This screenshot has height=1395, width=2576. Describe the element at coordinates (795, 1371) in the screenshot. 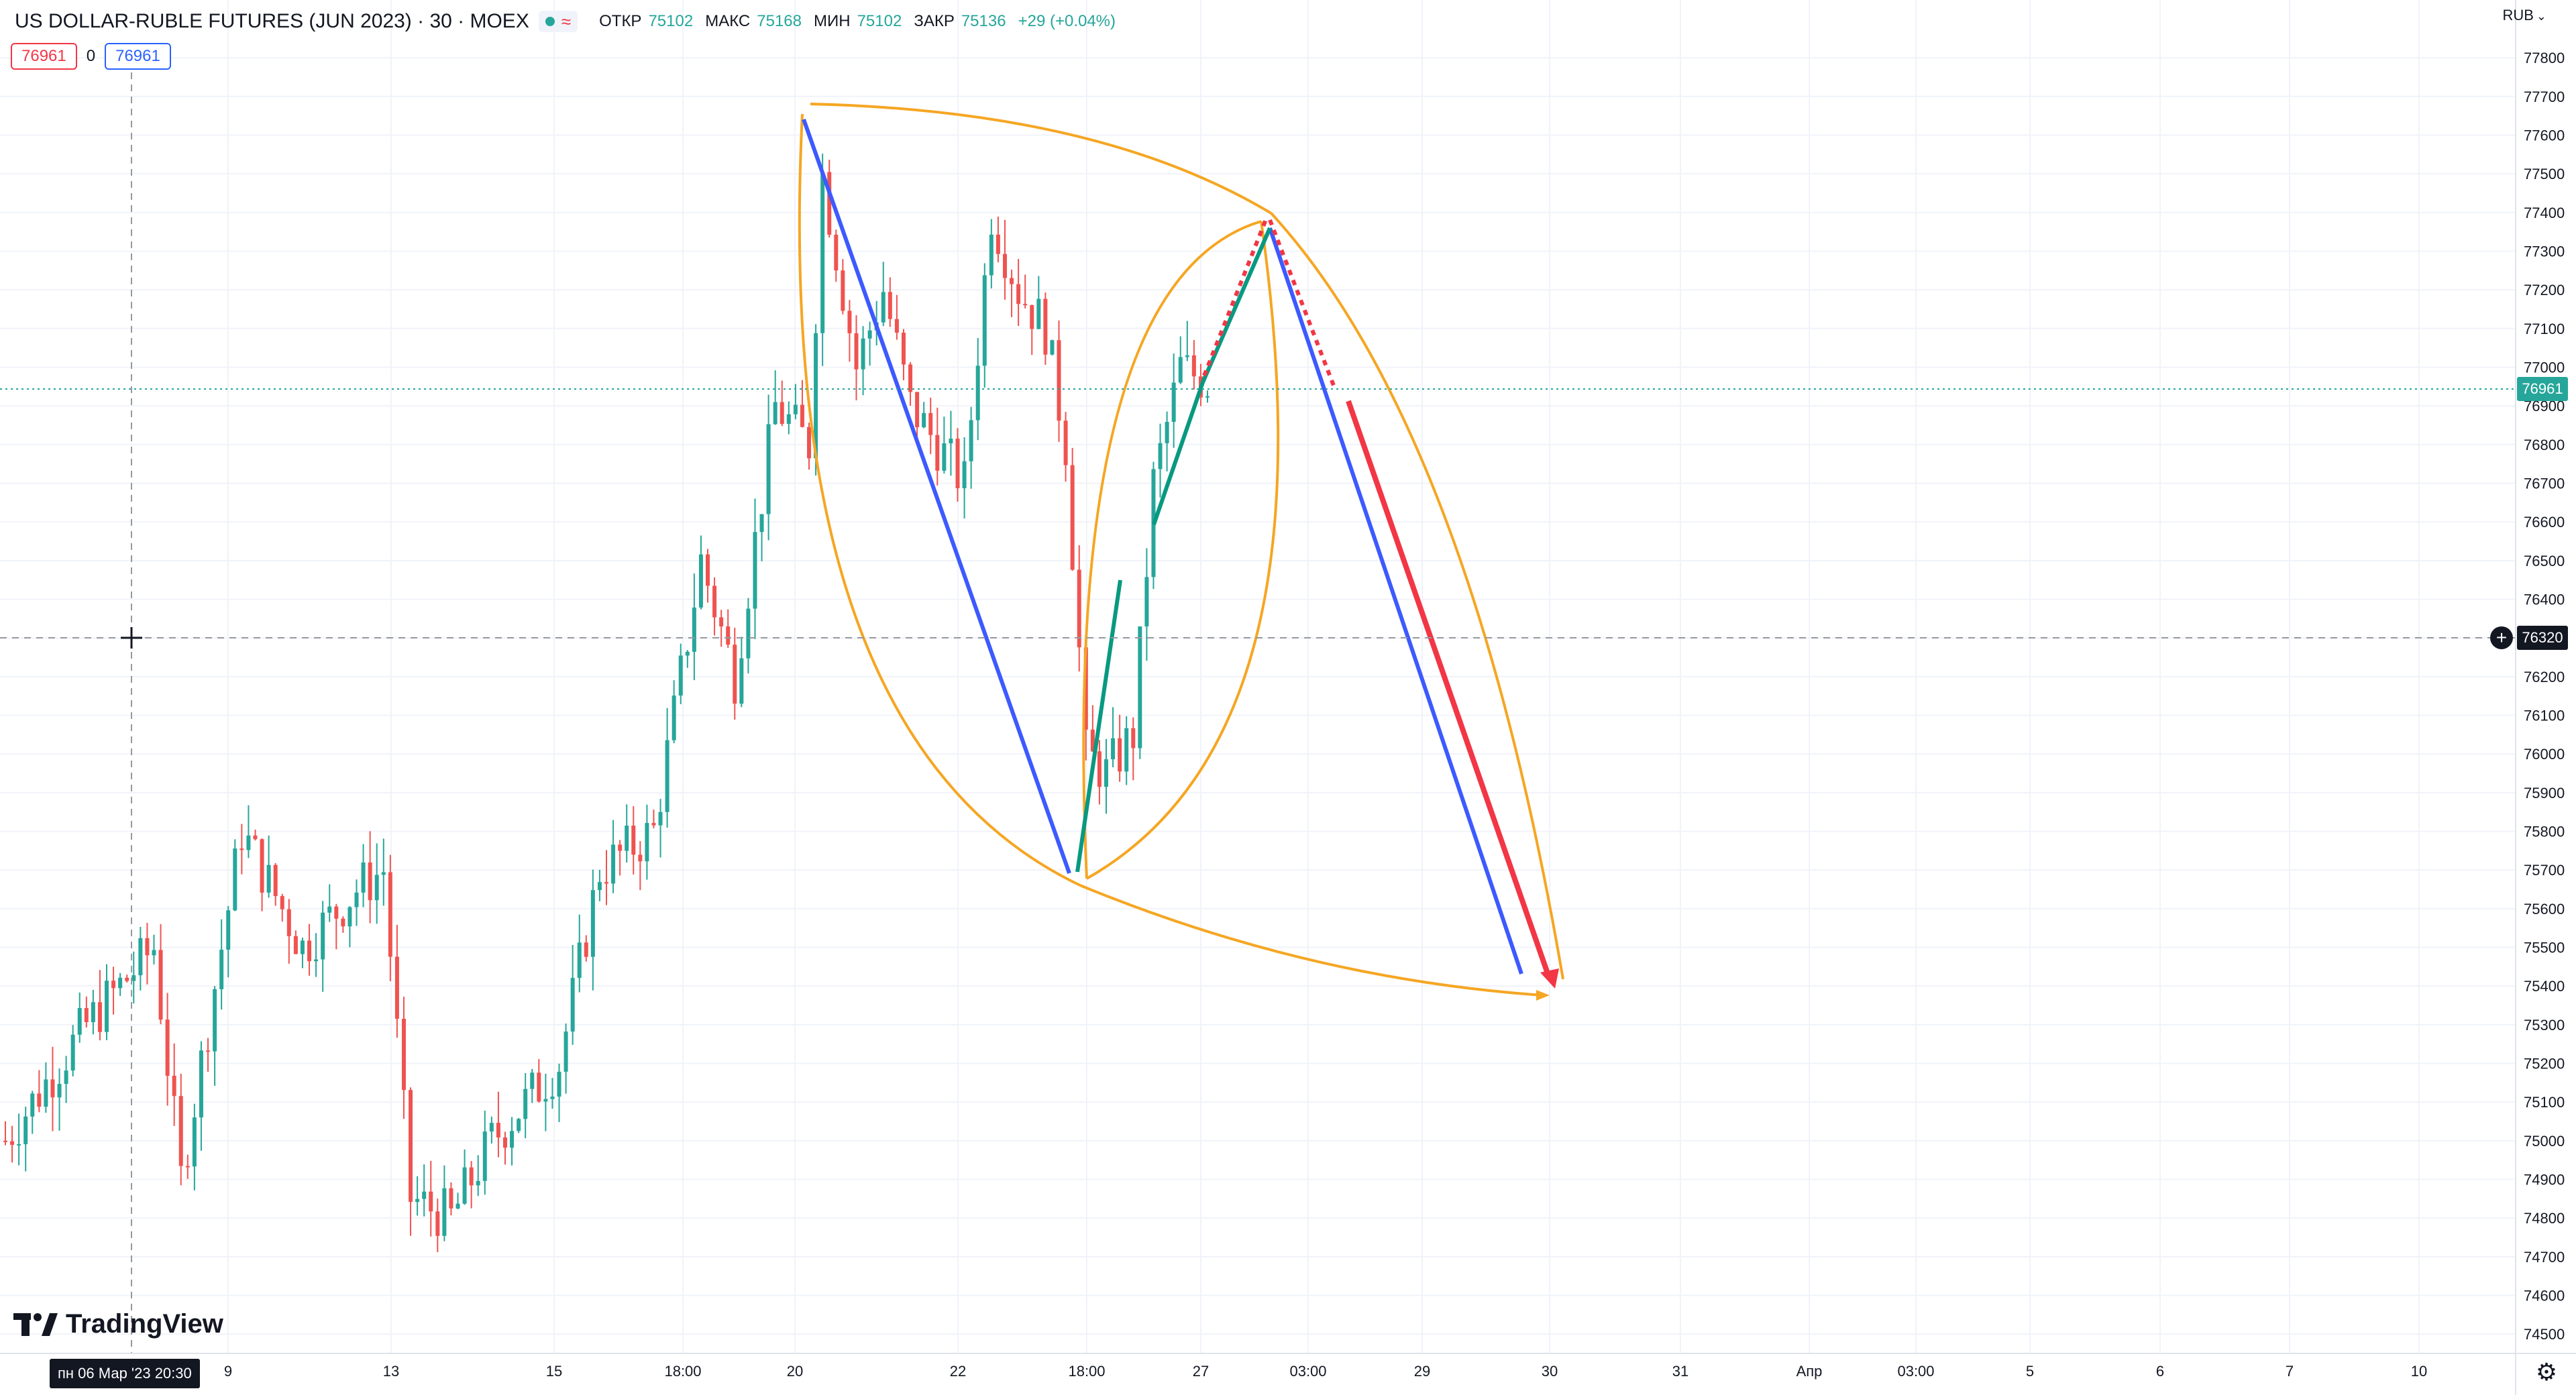

I see `time-tick-label: 20` at that location.